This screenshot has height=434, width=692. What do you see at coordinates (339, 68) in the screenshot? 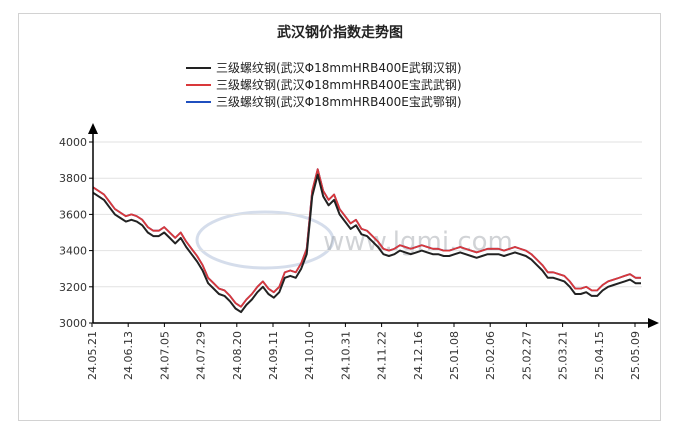
I see `legend-label-0: 三级螺纹钢(武汉Φ18mmHRB400E武钢汉钢)` at bounding box center [339, 68].